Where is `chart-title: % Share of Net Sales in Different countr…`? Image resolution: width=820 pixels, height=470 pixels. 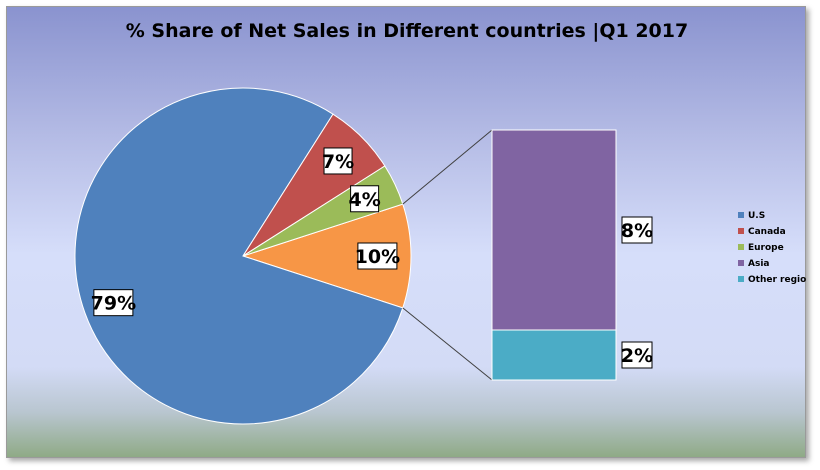 chart-title: % Share of Net Sales in Different countr… is located at coordinates (407, 31).